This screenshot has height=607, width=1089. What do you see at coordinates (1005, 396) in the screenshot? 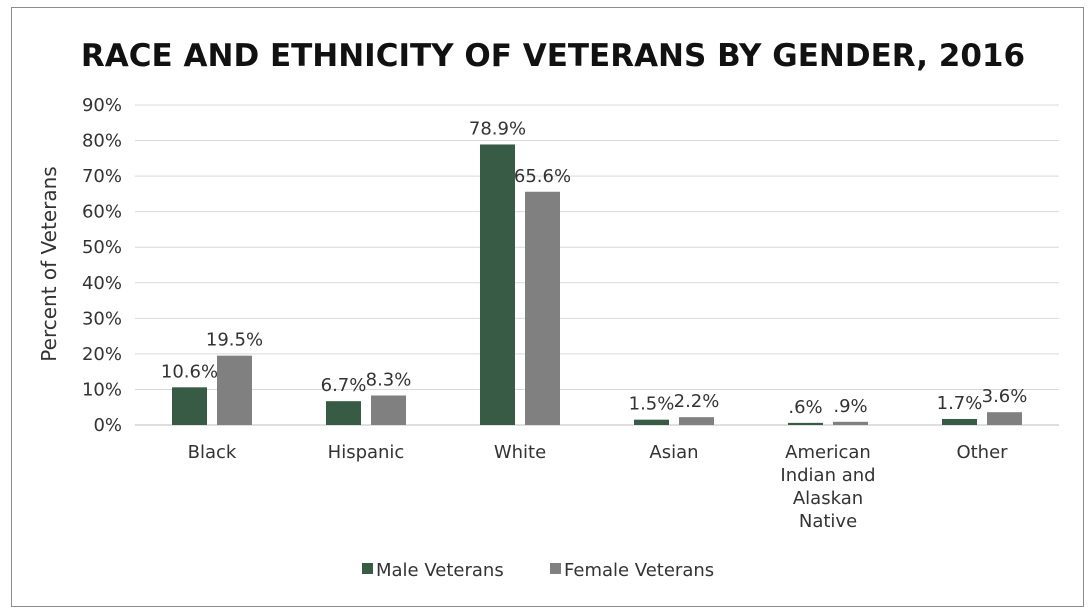
I see `data-label: 3.6%` at bounding box center [1005, 396].